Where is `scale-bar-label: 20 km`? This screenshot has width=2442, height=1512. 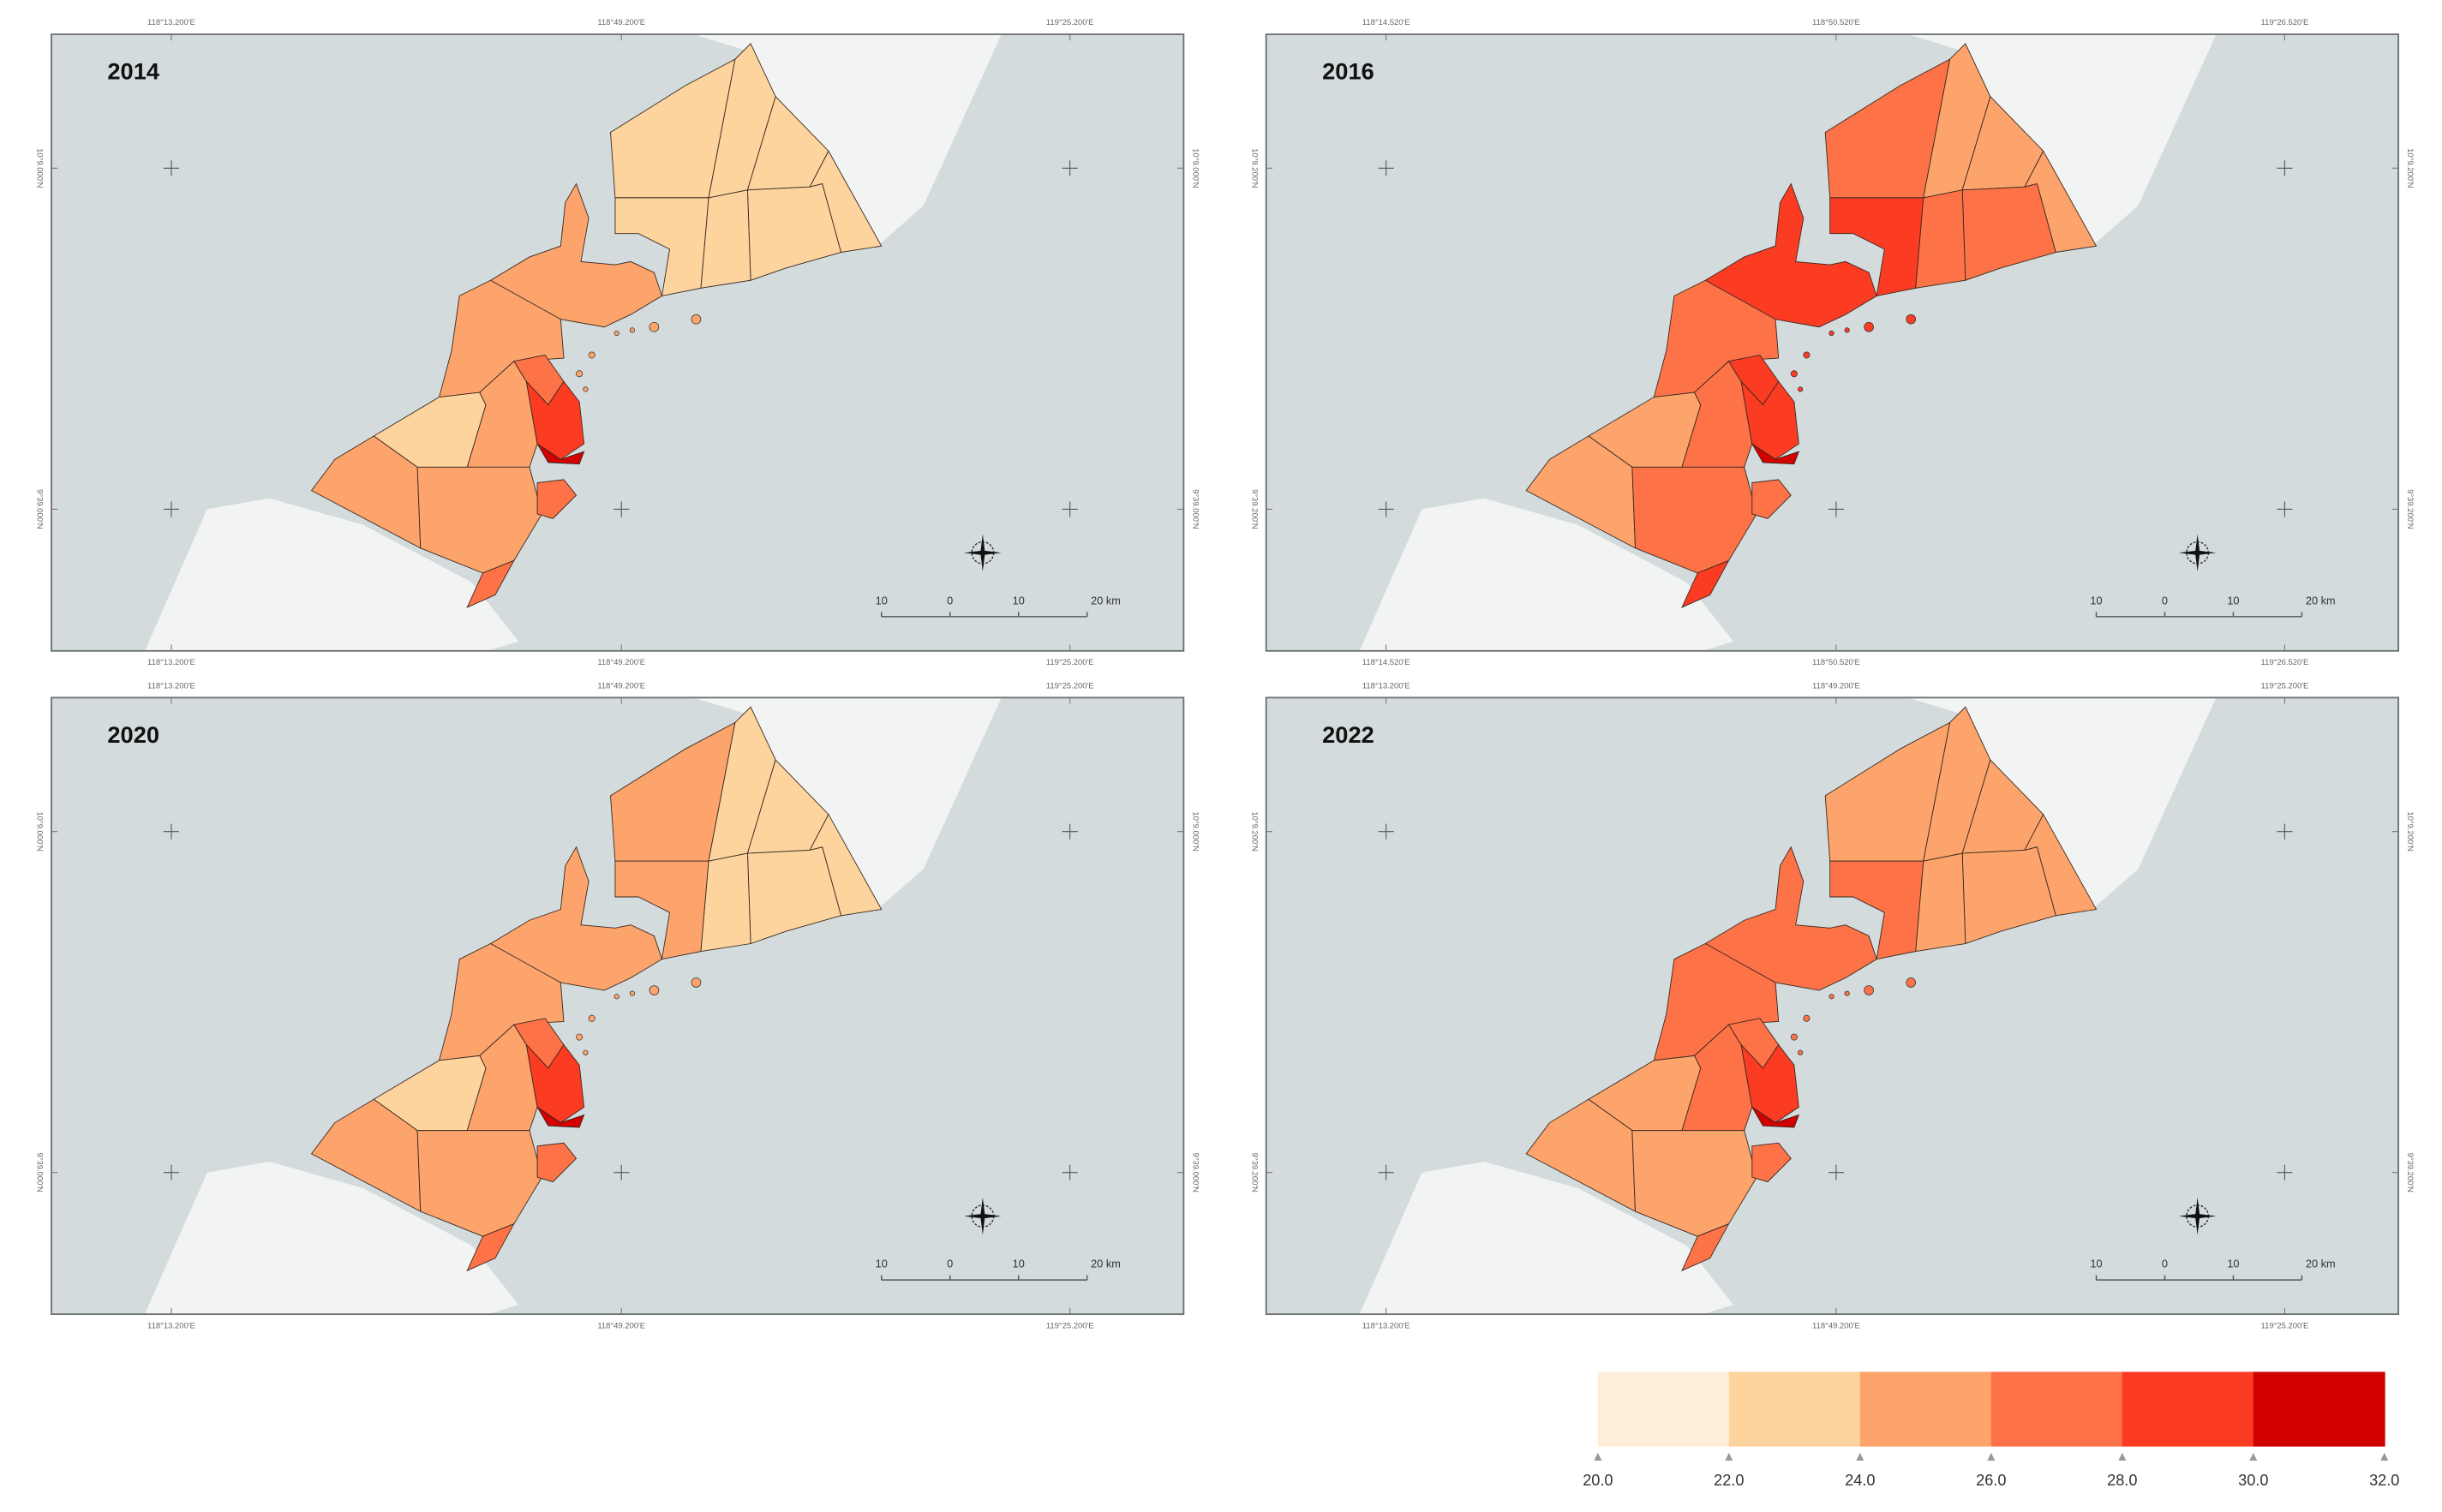
scale-bar-label: 20 km is located at coordinates (1106, 1264).